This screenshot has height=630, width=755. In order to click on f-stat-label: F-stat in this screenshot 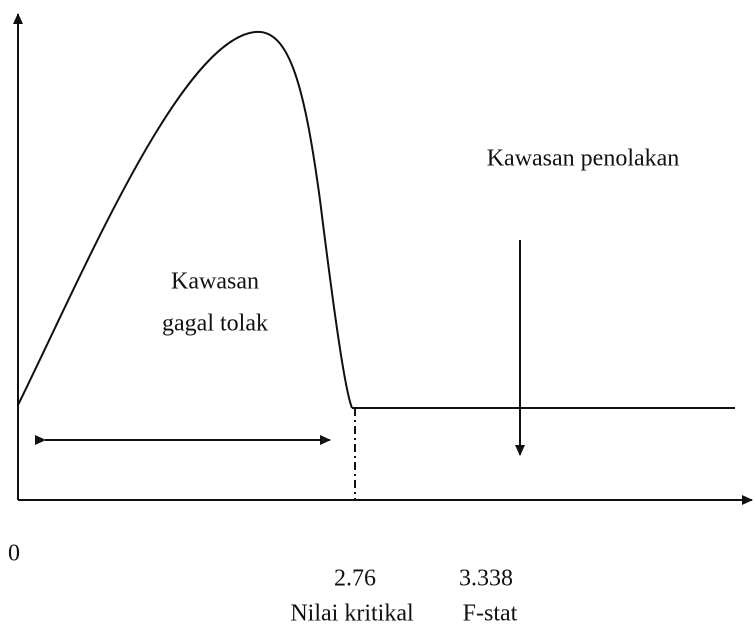, I will do `click(490, 614)`.